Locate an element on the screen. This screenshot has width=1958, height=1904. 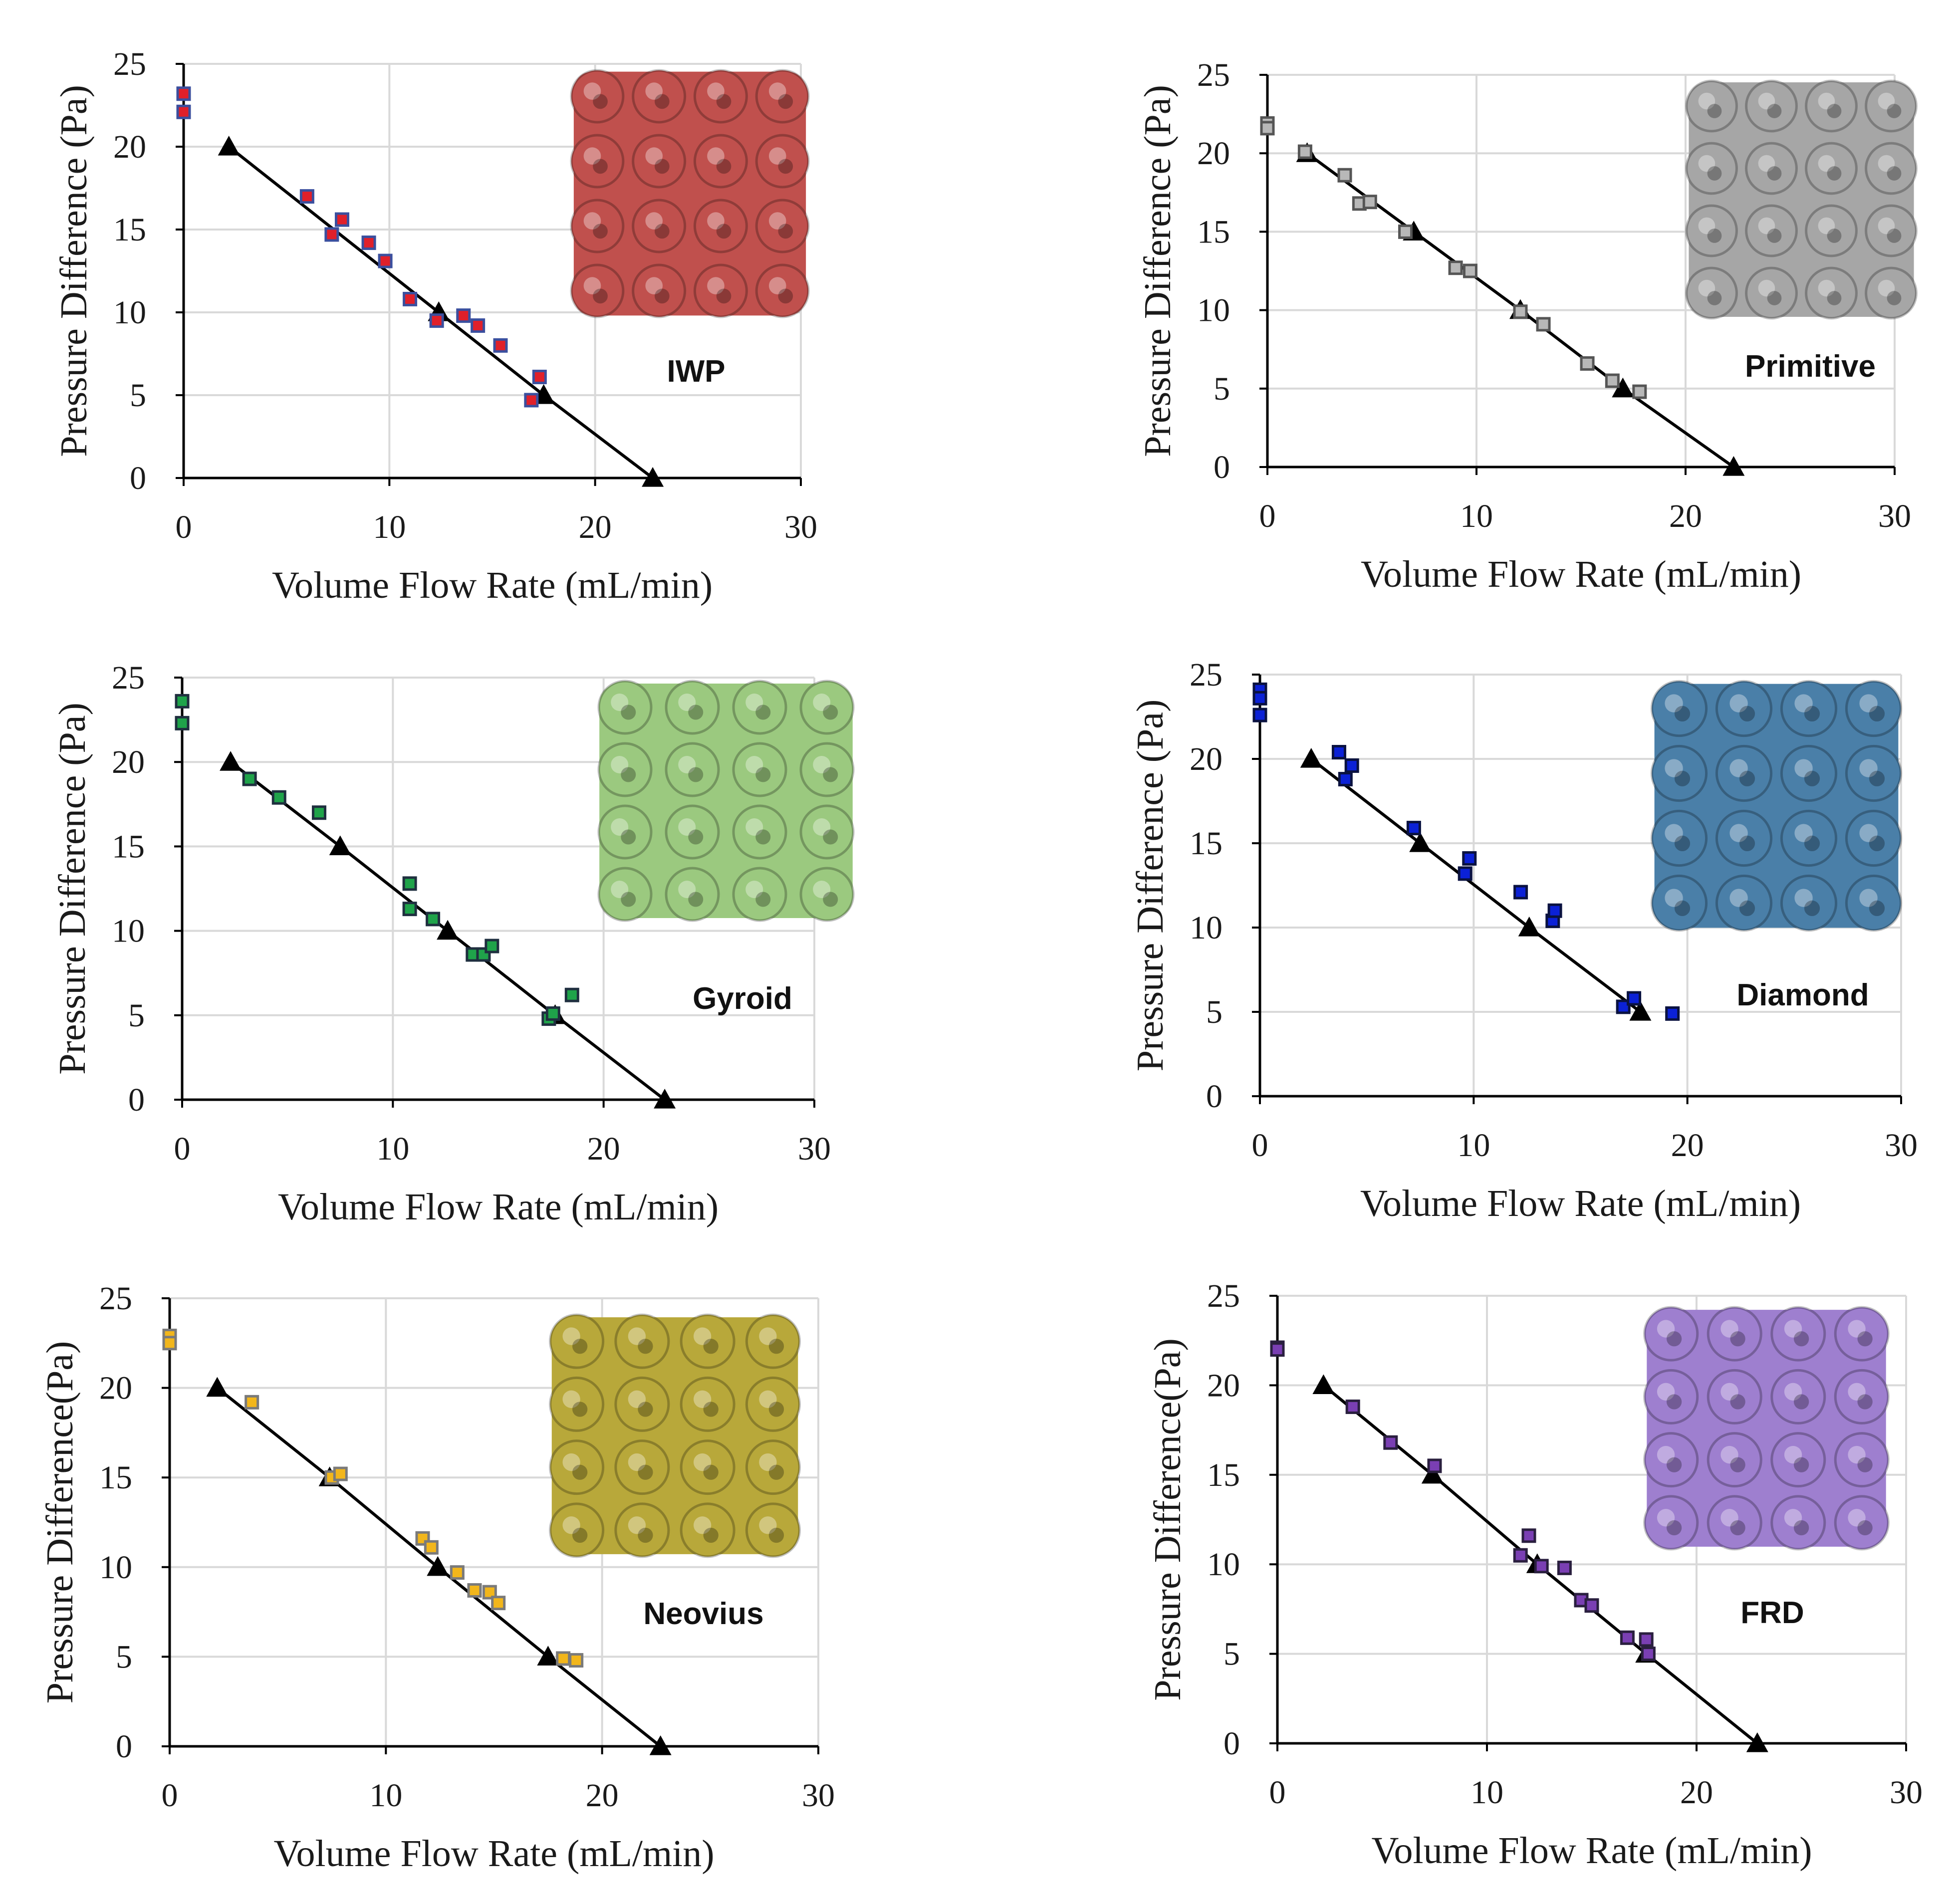
y-axis-title: Pressure Difference (Pa) is located at coordinates (74, 271).